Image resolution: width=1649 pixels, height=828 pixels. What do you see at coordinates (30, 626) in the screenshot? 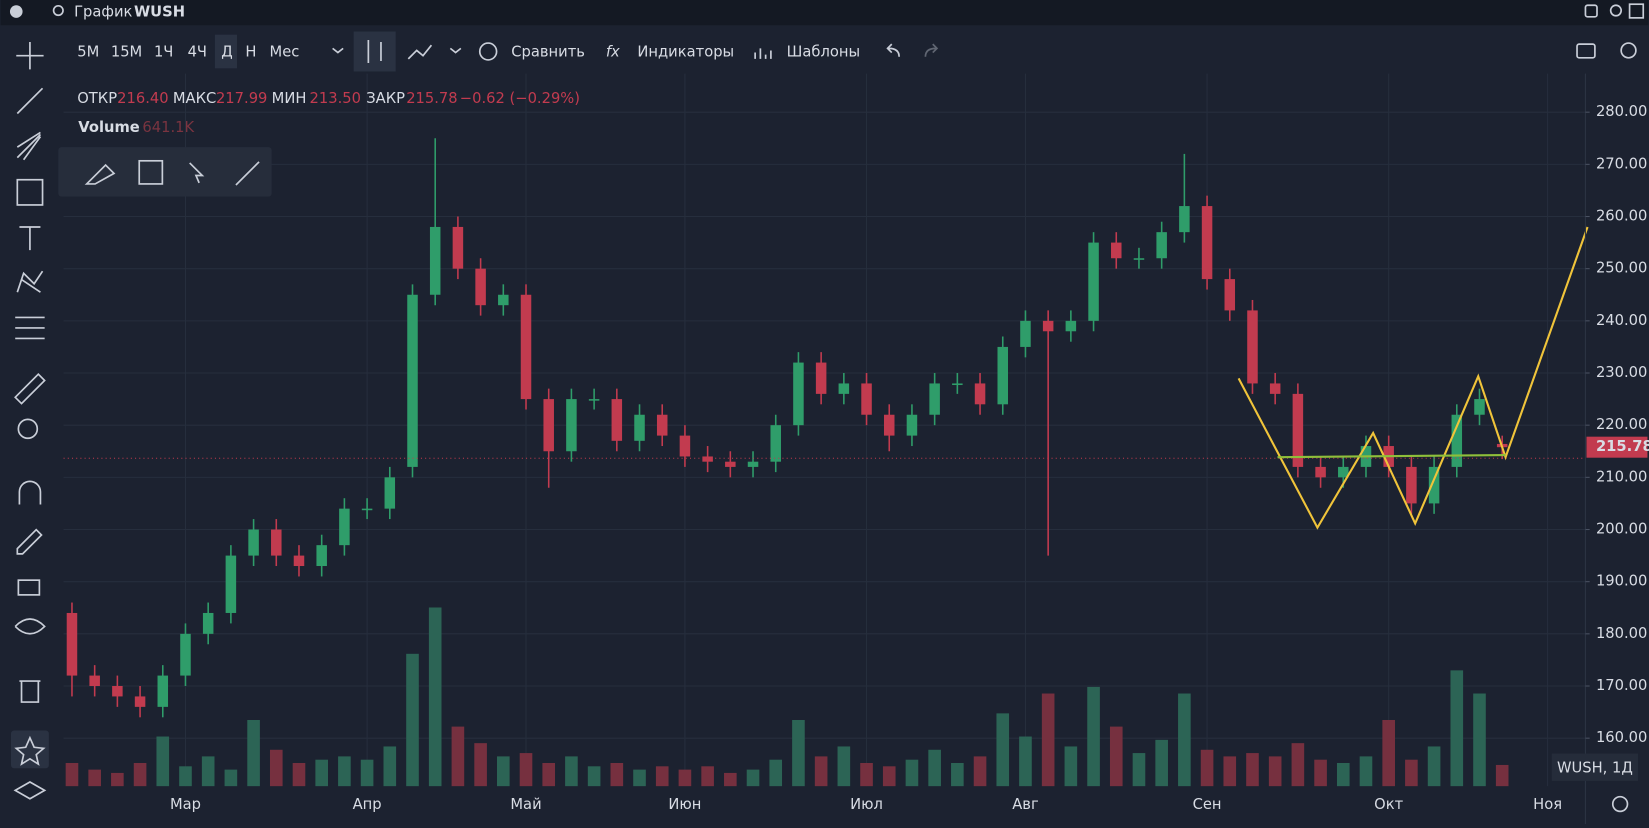
I see `hide-tool` at bounding box center [30, 626].